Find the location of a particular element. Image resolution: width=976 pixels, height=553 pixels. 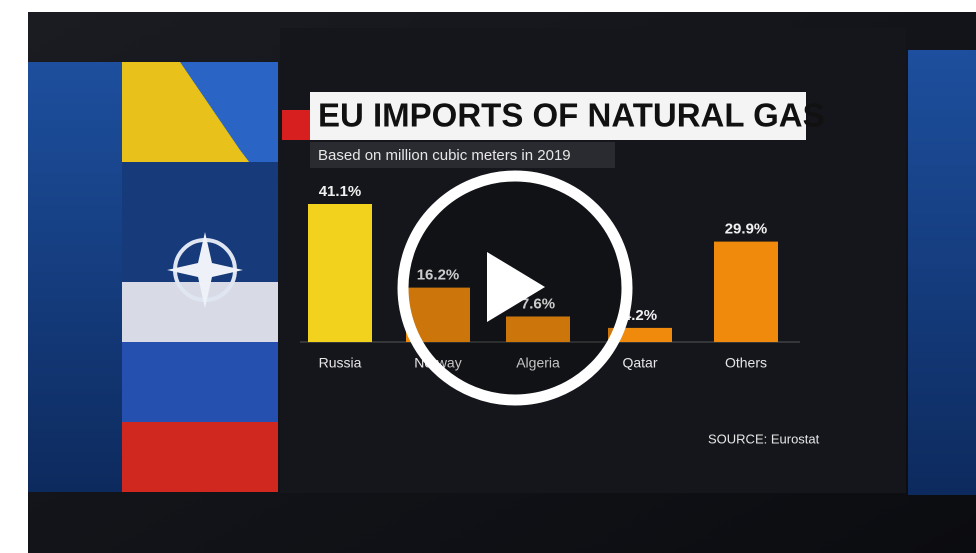

source-note: SOURCE: Eurostat is located at coordinates (764, 438).